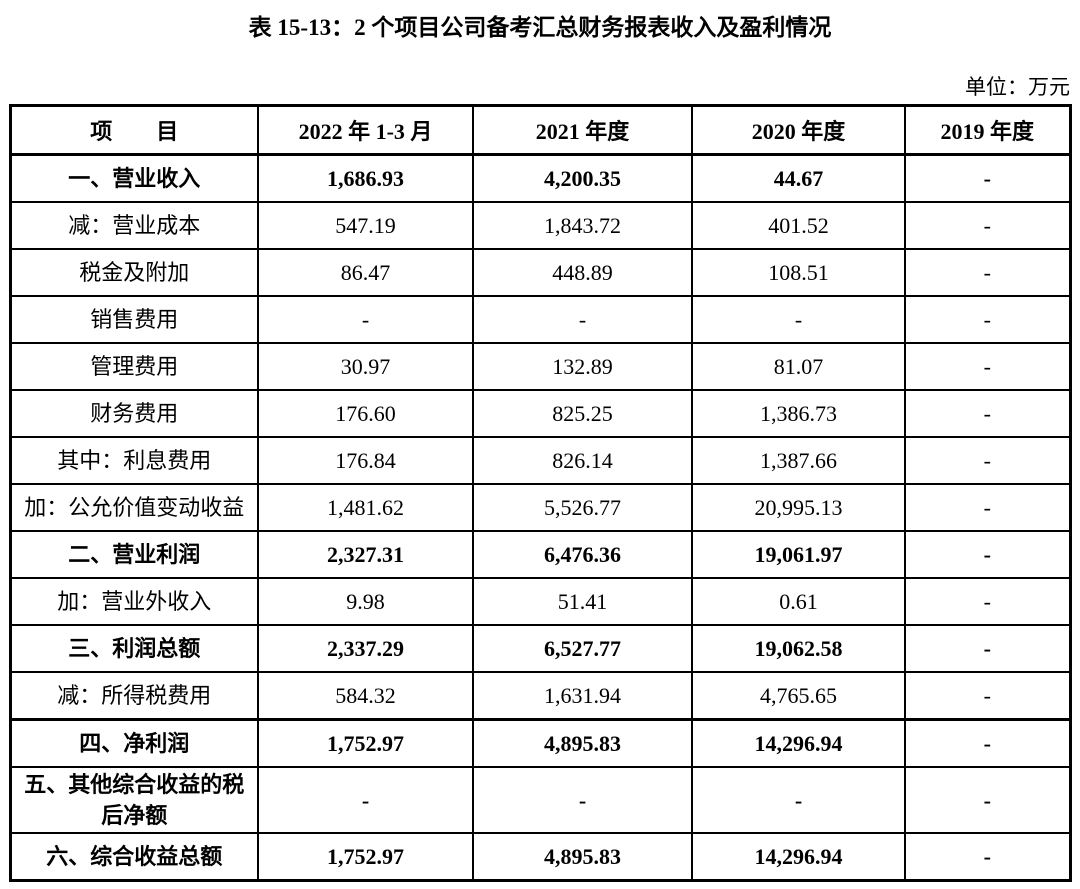 The image size is (1080, 889). I want to click on table-title: 表 15-13：2 个项目公司备考汇总财务报表收入及盈利情况, so click(540, 27).